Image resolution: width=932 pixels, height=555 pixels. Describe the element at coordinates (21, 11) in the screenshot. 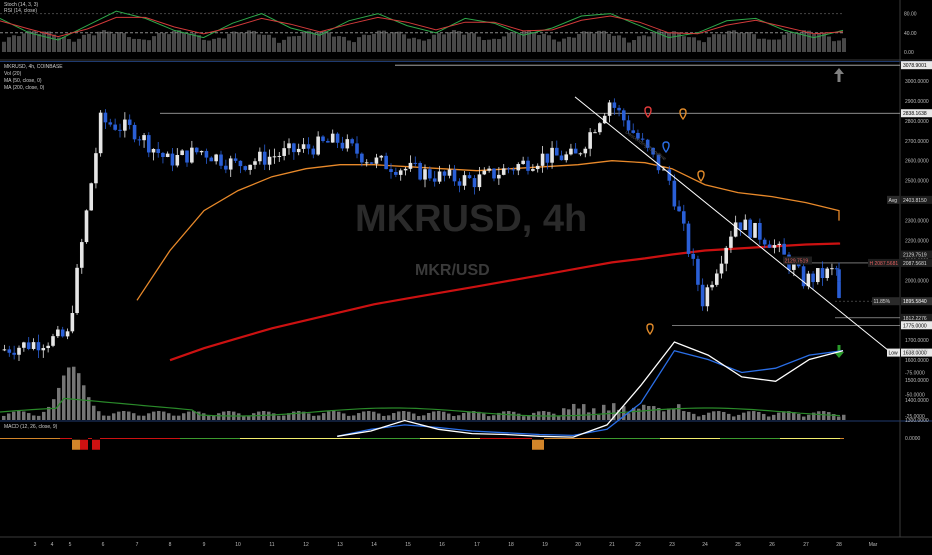

I see `rsi-label: RSI (14, close)` at that location.